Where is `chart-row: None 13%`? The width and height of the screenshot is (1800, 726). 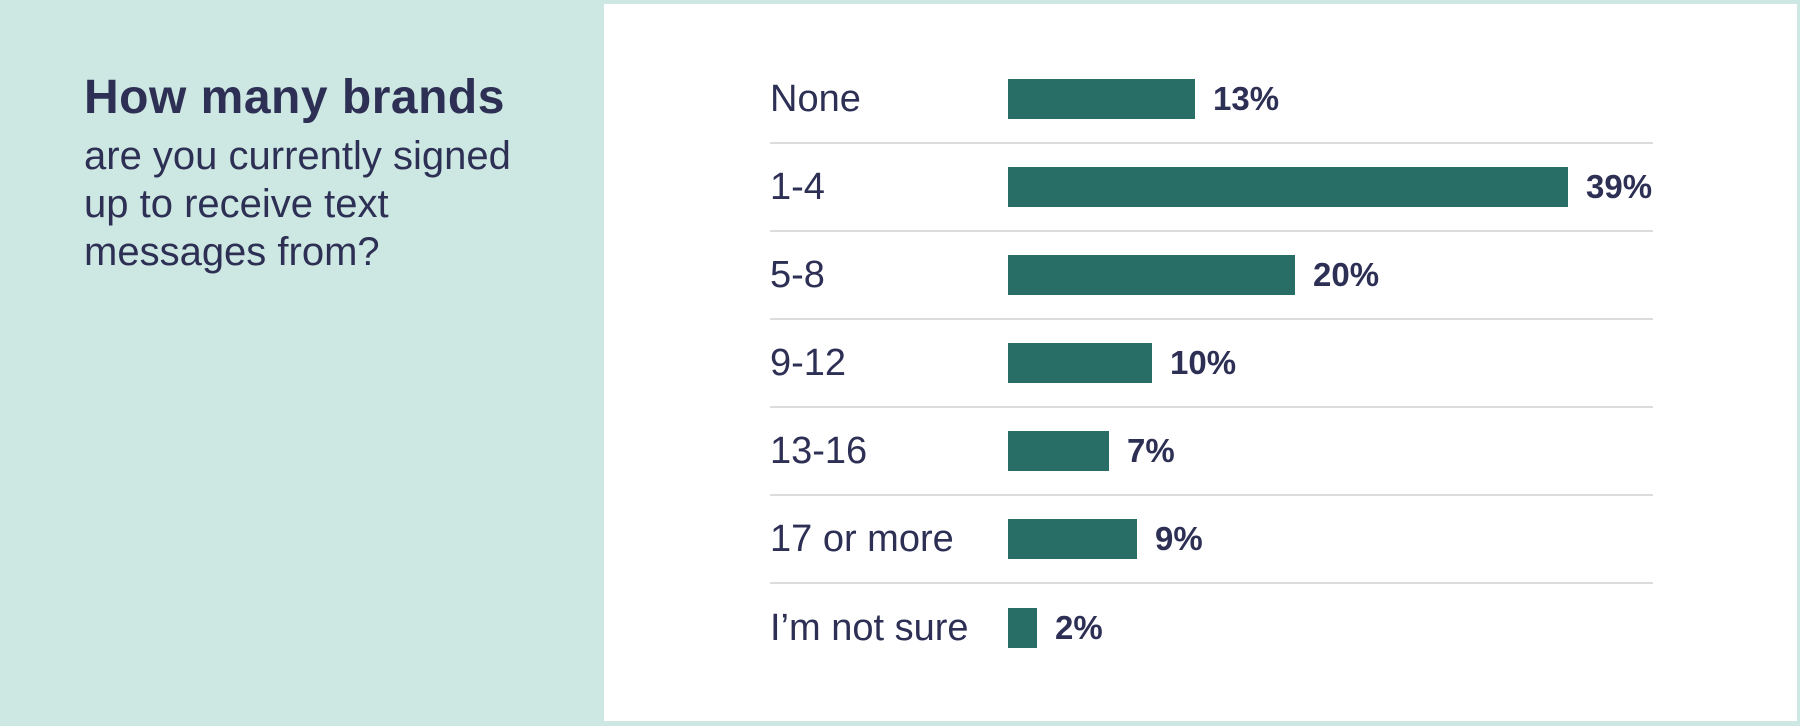
chart-row: None 13% is located at coordinates (1211, 100).